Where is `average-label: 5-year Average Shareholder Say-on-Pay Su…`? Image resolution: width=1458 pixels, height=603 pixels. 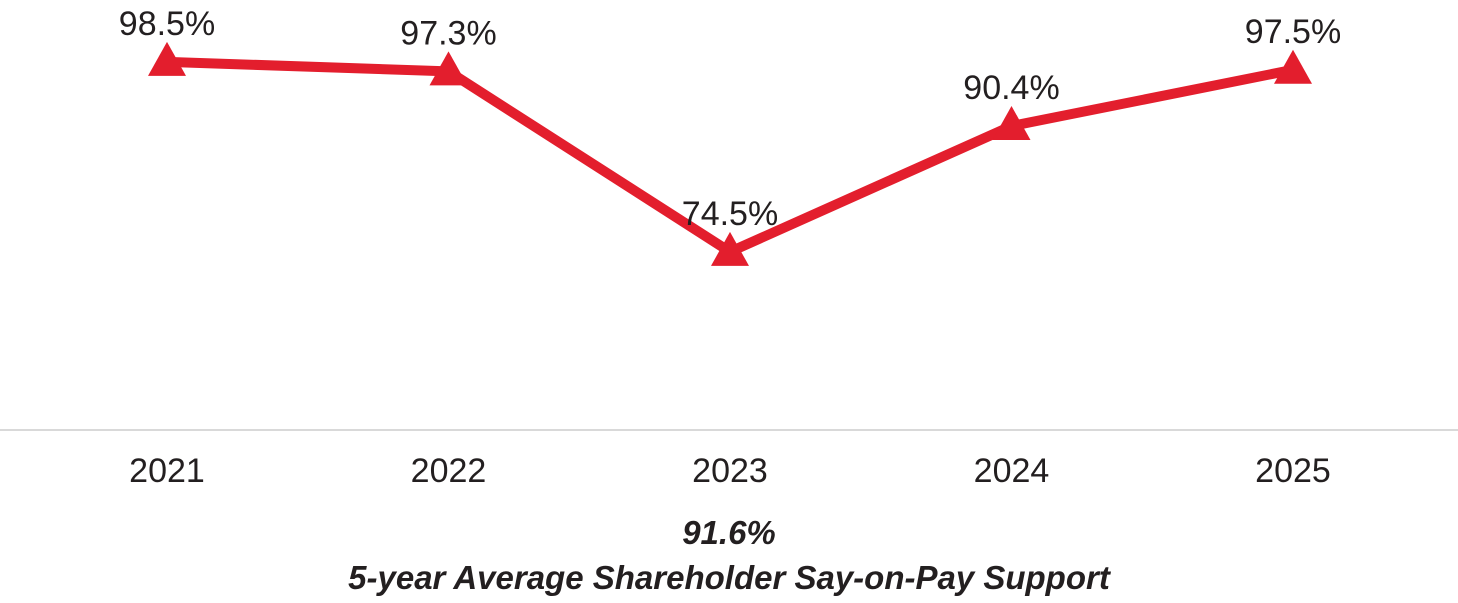
average-label: 5-year Average Shareholder Say-on-Pay Su… is located at coordinates (729, 577).